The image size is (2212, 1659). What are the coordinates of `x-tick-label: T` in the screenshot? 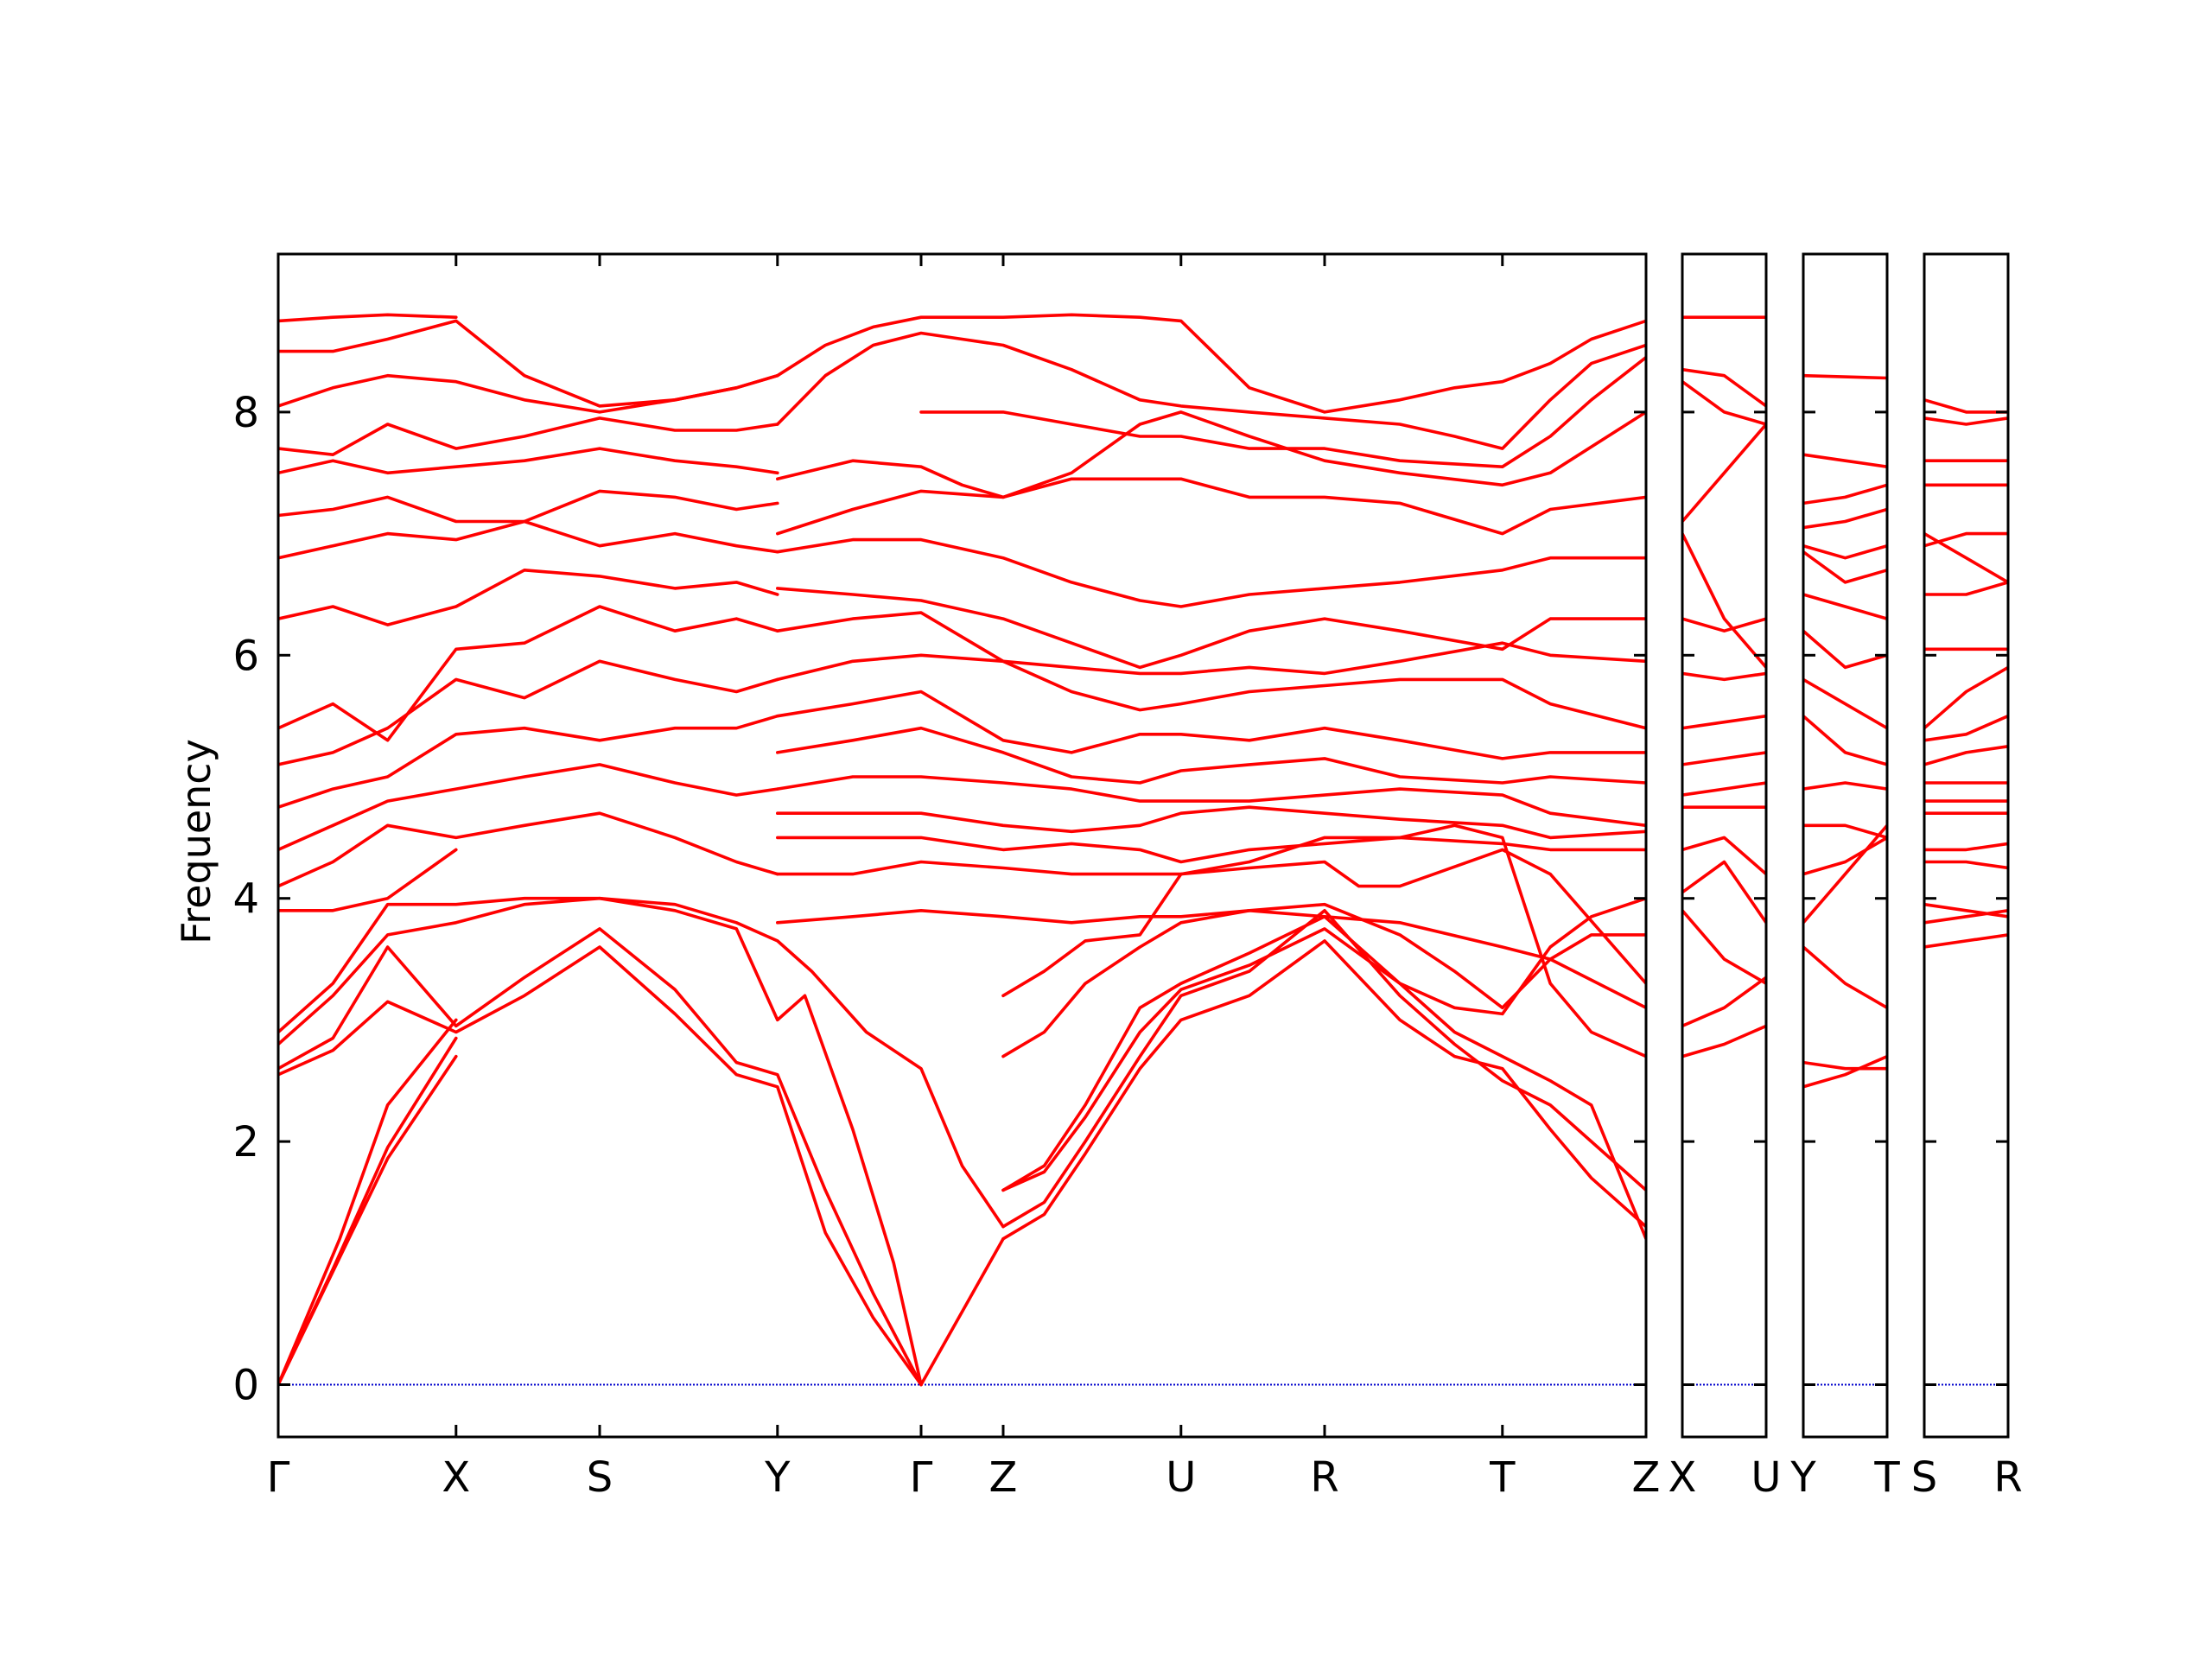 It's located at (1502, 1477).